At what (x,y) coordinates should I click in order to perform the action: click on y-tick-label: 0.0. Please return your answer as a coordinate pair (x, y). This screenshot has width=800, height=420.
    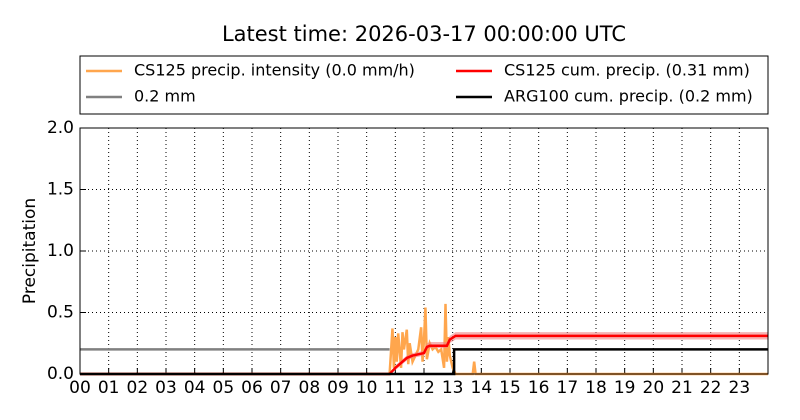
    Looking at the image, I should click on (60, 374).